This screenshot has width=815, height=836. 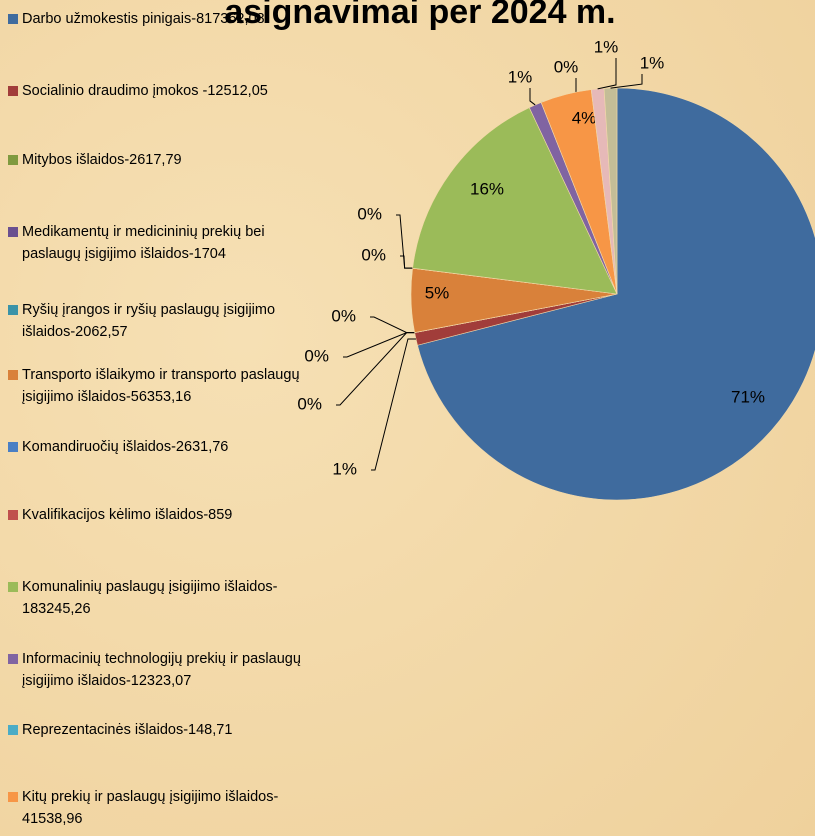 I want to click on legend-item: Reprezentacinės išlaidos-148,71, so click(x=158, y=730).